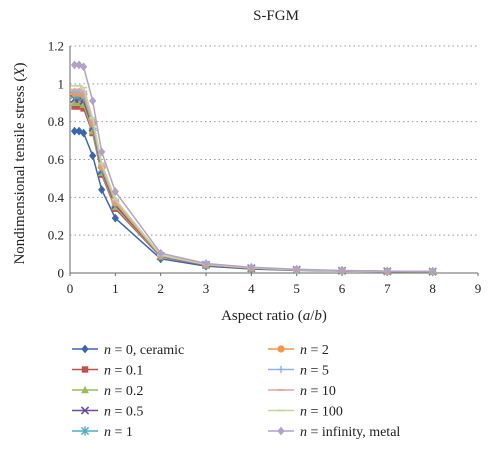 The height and width of the screenshot is (458, 500). I want to click on x-tick-label: 1, so click(115, 288).